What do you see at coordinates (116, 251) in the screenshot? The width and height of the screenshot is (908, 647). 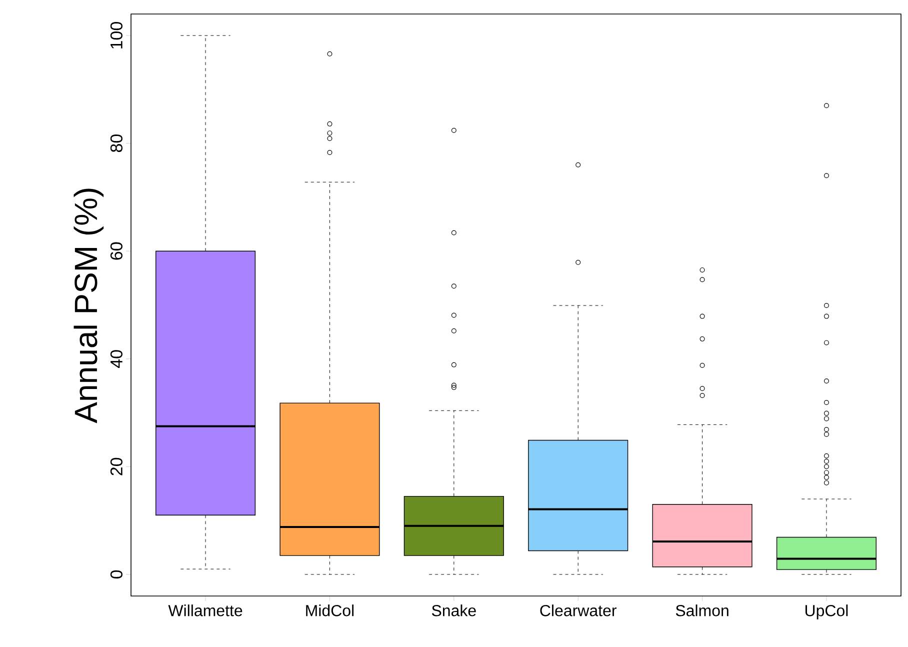 I see `y-tick-label: 60` at bounding box center [116, 251].